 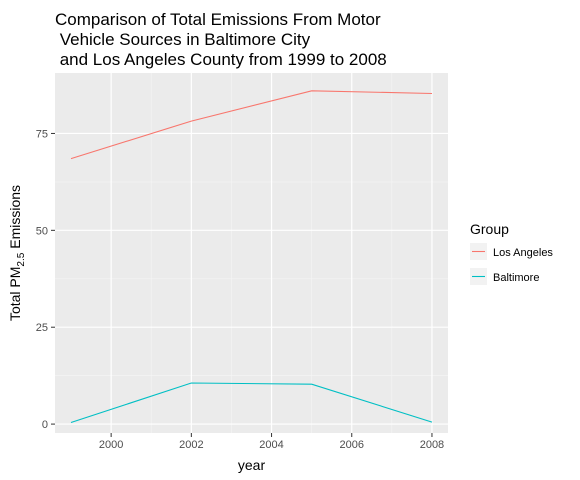 I want to click on x-axis-label: year, so click(x=252, y=465).